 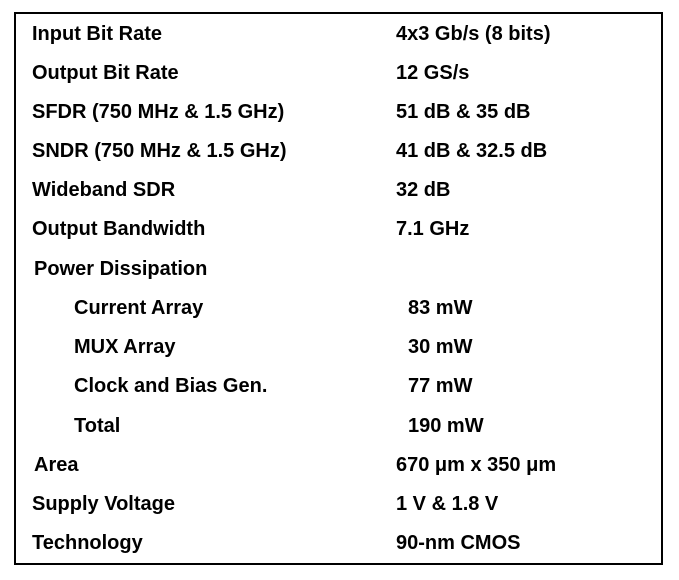 What do you see at coordinates (158, 112) in the screenshot?
I see `row-label: SFDR (750 MHz & 1.5 GHz)` at bounding box center [158, 112].